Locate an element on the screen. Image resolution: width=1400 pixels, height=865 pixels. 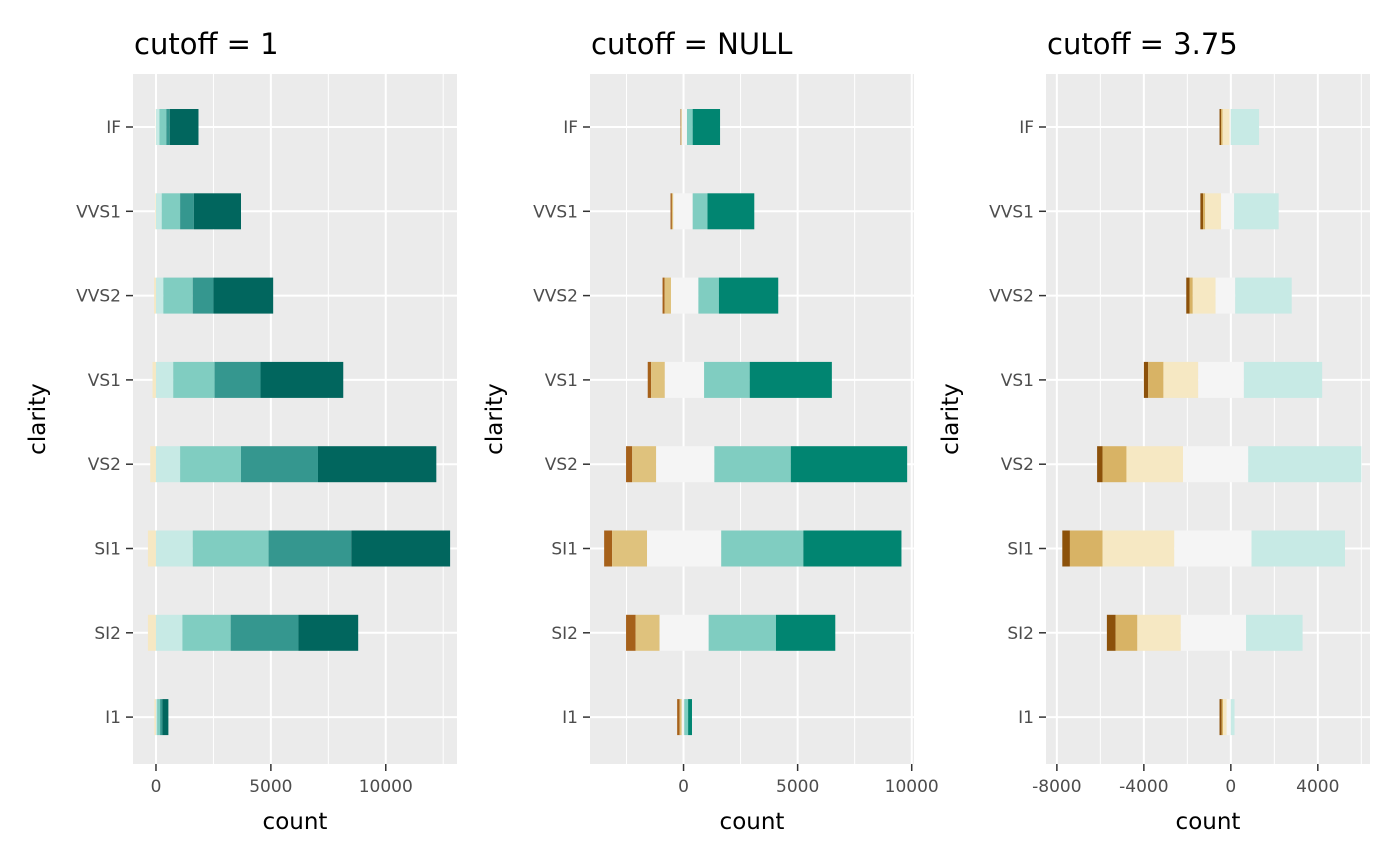
y-tick-label: VS1 is located at coordinates (1017, 381).